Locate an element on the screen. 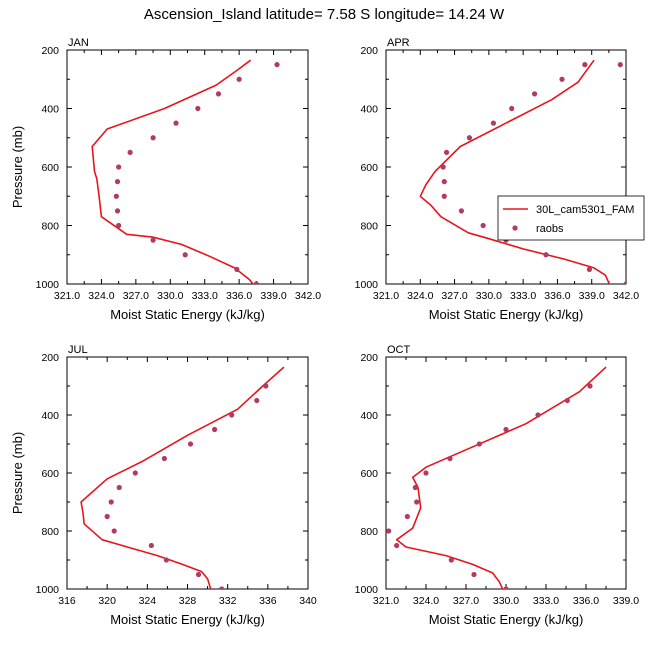 The image size is (648, 653). legend-obs-swatch is located at coordinates (515, 228).